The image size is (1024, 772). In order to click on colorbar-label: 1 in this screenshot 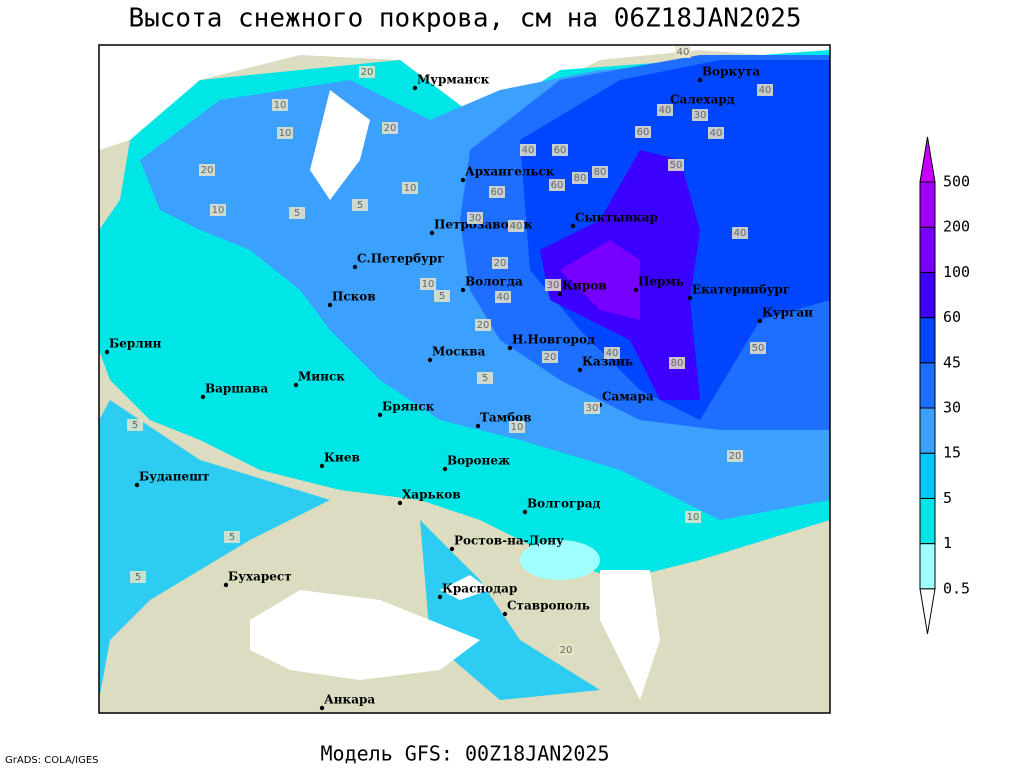, I will do `click(947, 543)`.